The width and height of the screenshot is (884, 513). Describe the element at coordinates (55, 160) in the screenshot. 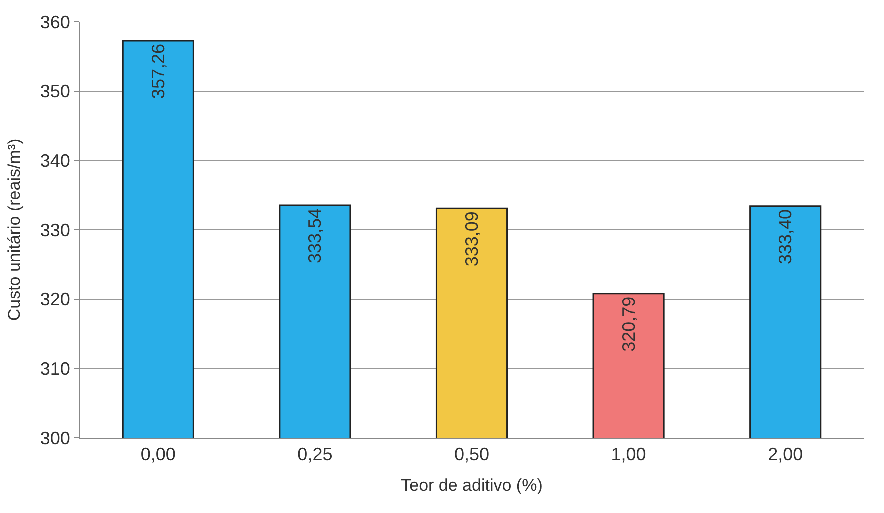

I see `y-tick-label: 340` at that location.